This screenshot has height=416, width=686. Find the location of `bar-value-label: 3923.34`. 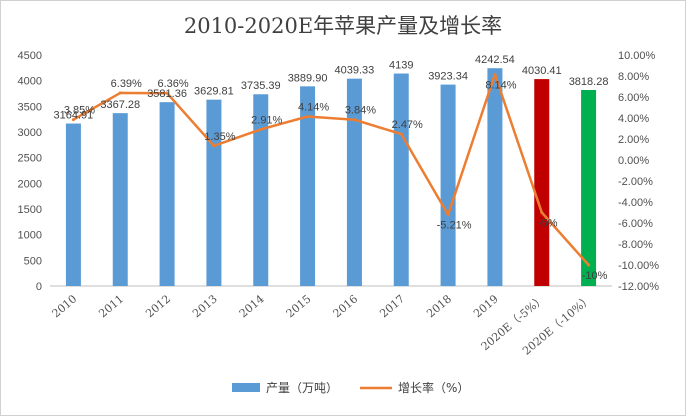

bar-value-label: 3923.34 is located at coordinates (448, 77).